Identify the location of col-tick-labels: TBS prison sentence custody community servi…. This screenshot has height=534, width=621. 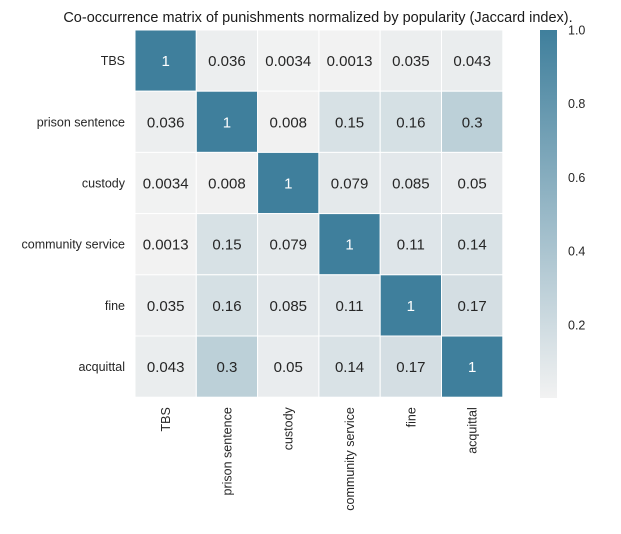
(319, 458).